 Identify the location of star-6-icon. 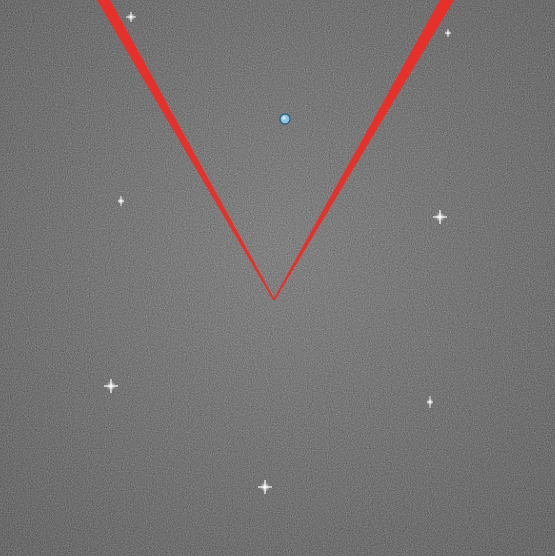
(430, 402).